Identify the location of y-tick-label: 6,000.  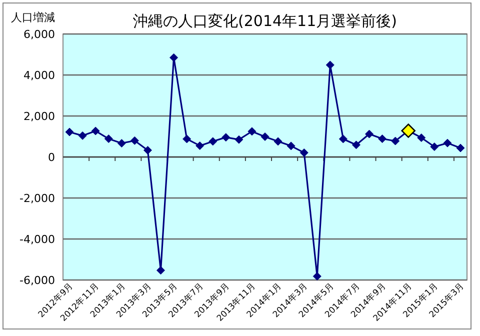
(39, 34).